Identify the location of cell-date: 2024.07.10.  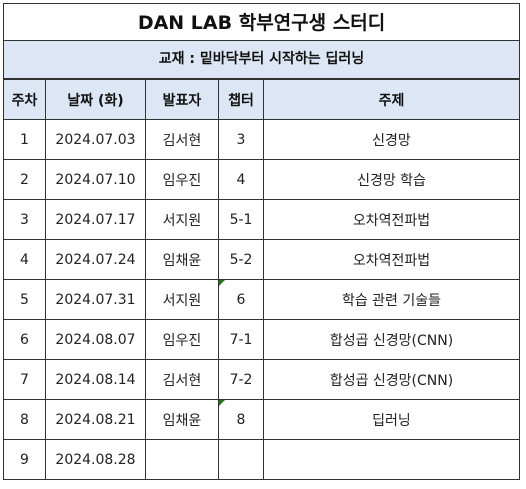
(95, 179).